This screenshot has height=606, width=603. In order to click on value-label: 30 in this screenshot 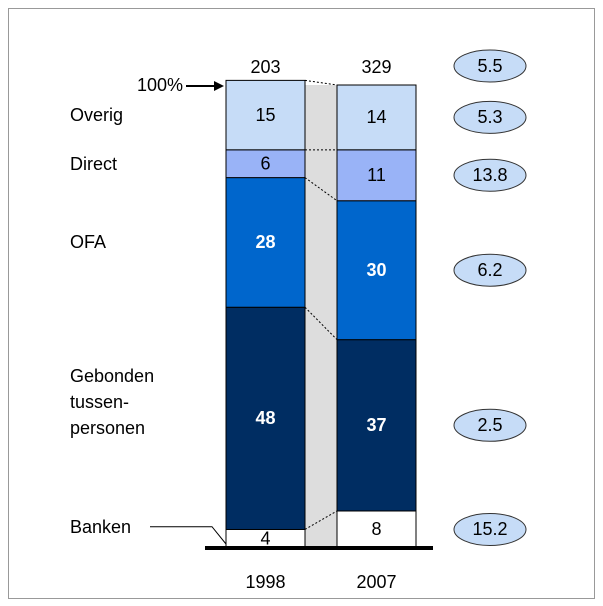, I will do `click(376, 270)`.